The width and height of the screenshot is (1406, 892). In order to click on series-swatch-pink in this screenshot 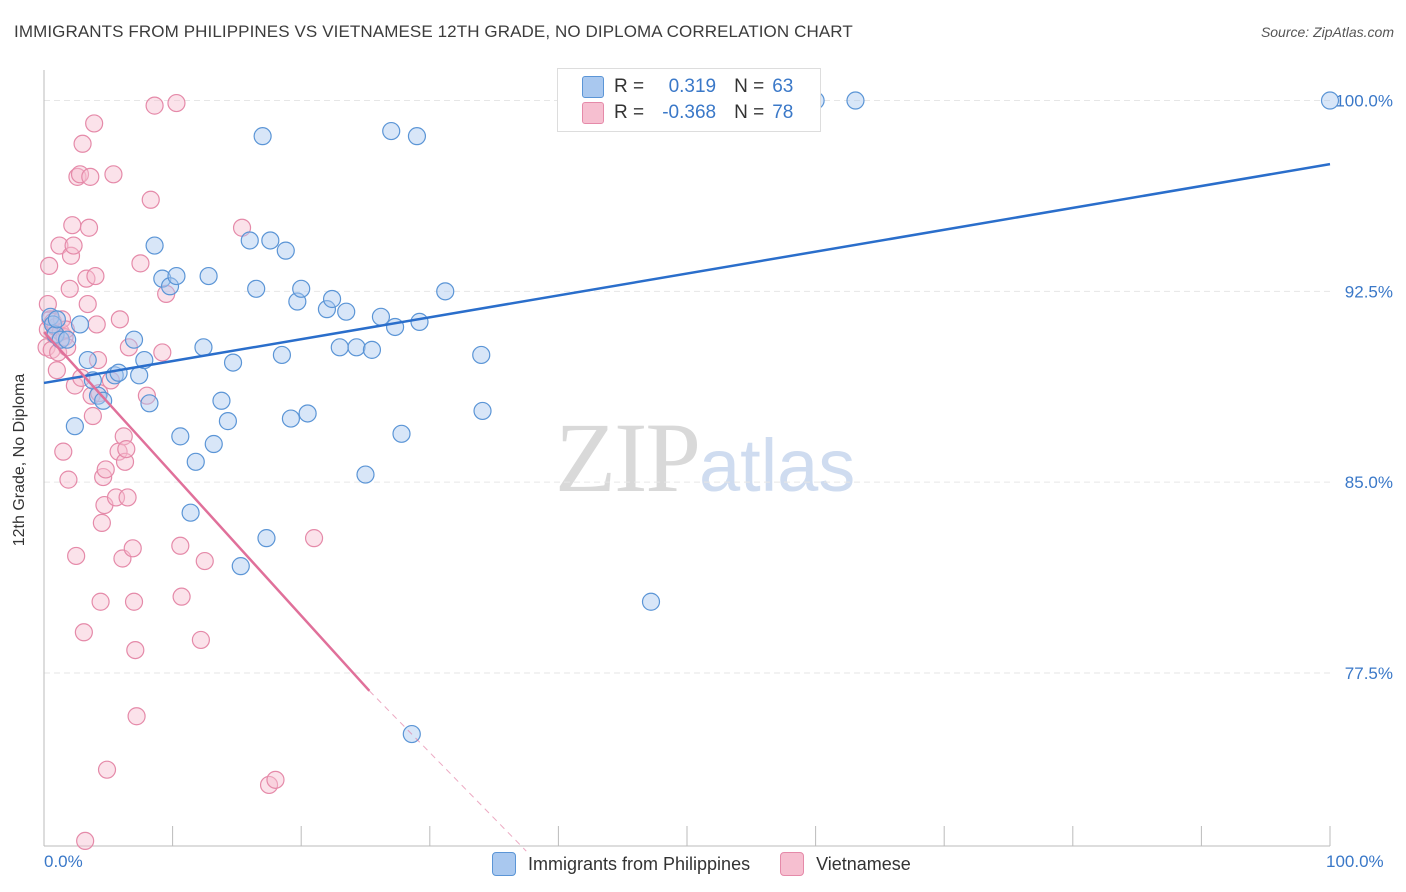, I will do `click(792, 864)`.